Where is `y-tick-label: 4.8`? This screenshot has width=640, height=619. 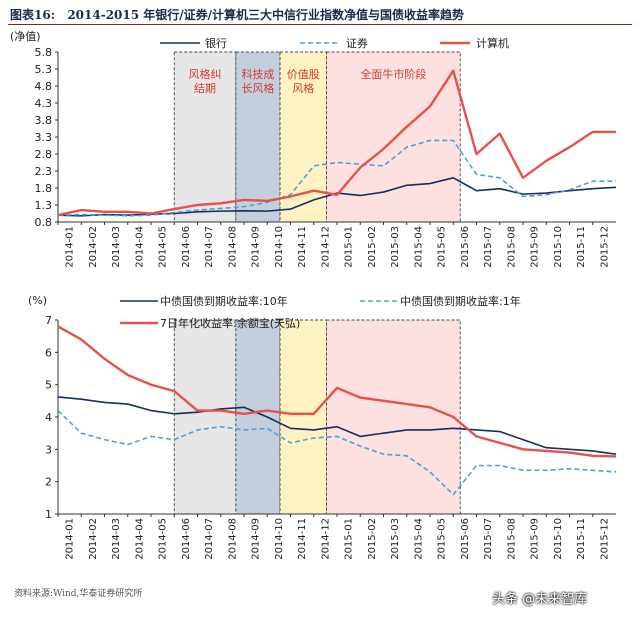
y-tick-label: 4.8 is located at coordinates (44, 86).